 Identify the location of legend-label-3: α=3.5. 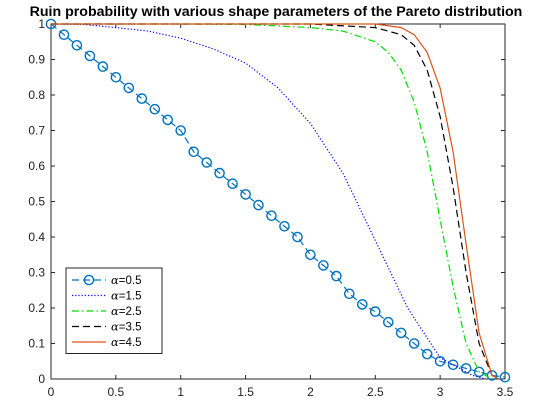
(126, 327).